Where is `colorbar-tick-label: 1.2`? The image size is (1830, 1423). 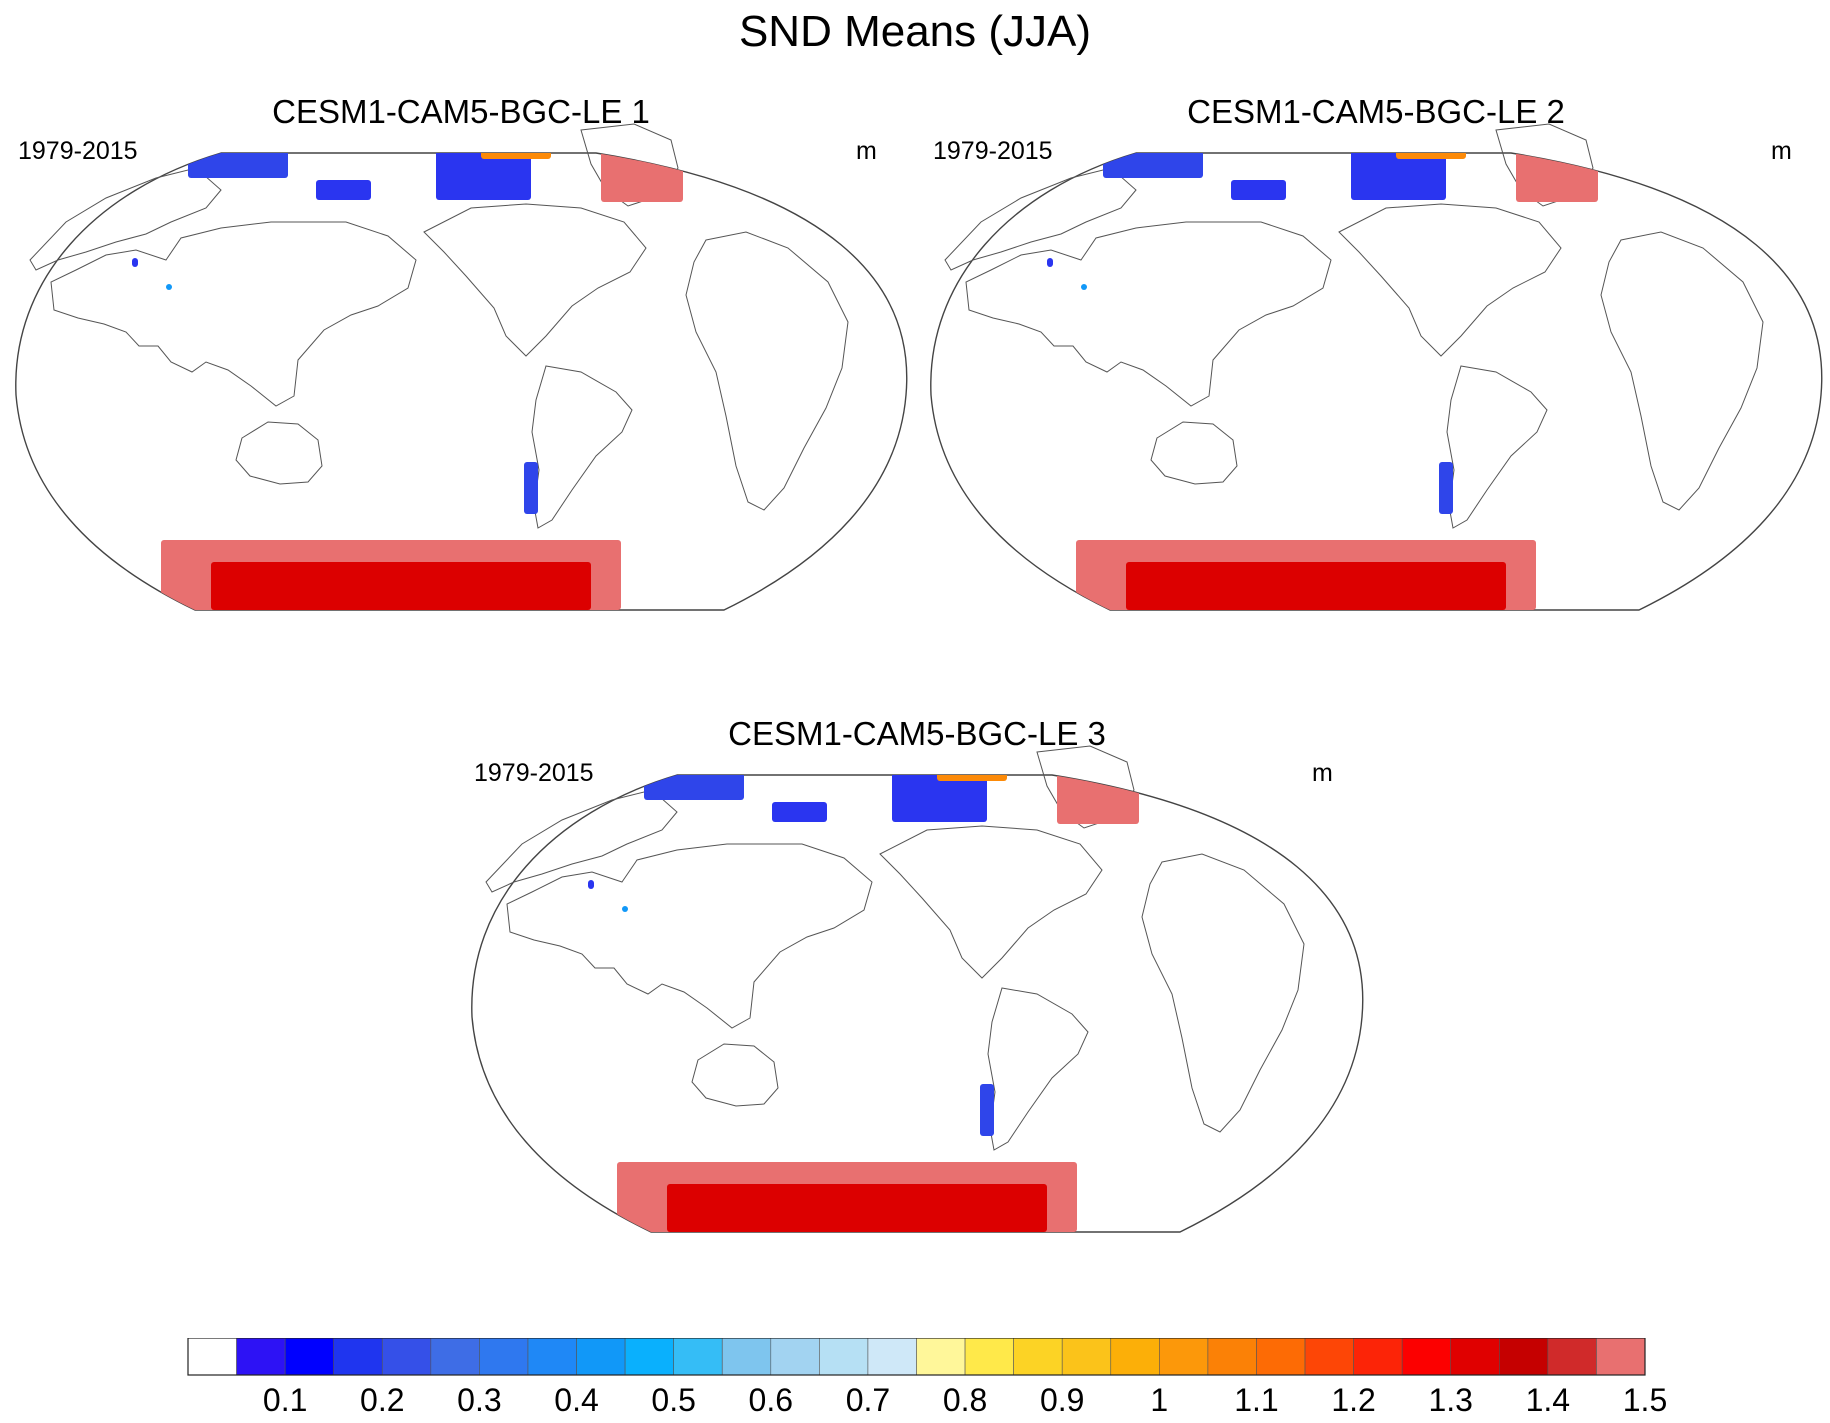 colorbar-tick-label: 1.2 is located at coordinates (1353, 1400).